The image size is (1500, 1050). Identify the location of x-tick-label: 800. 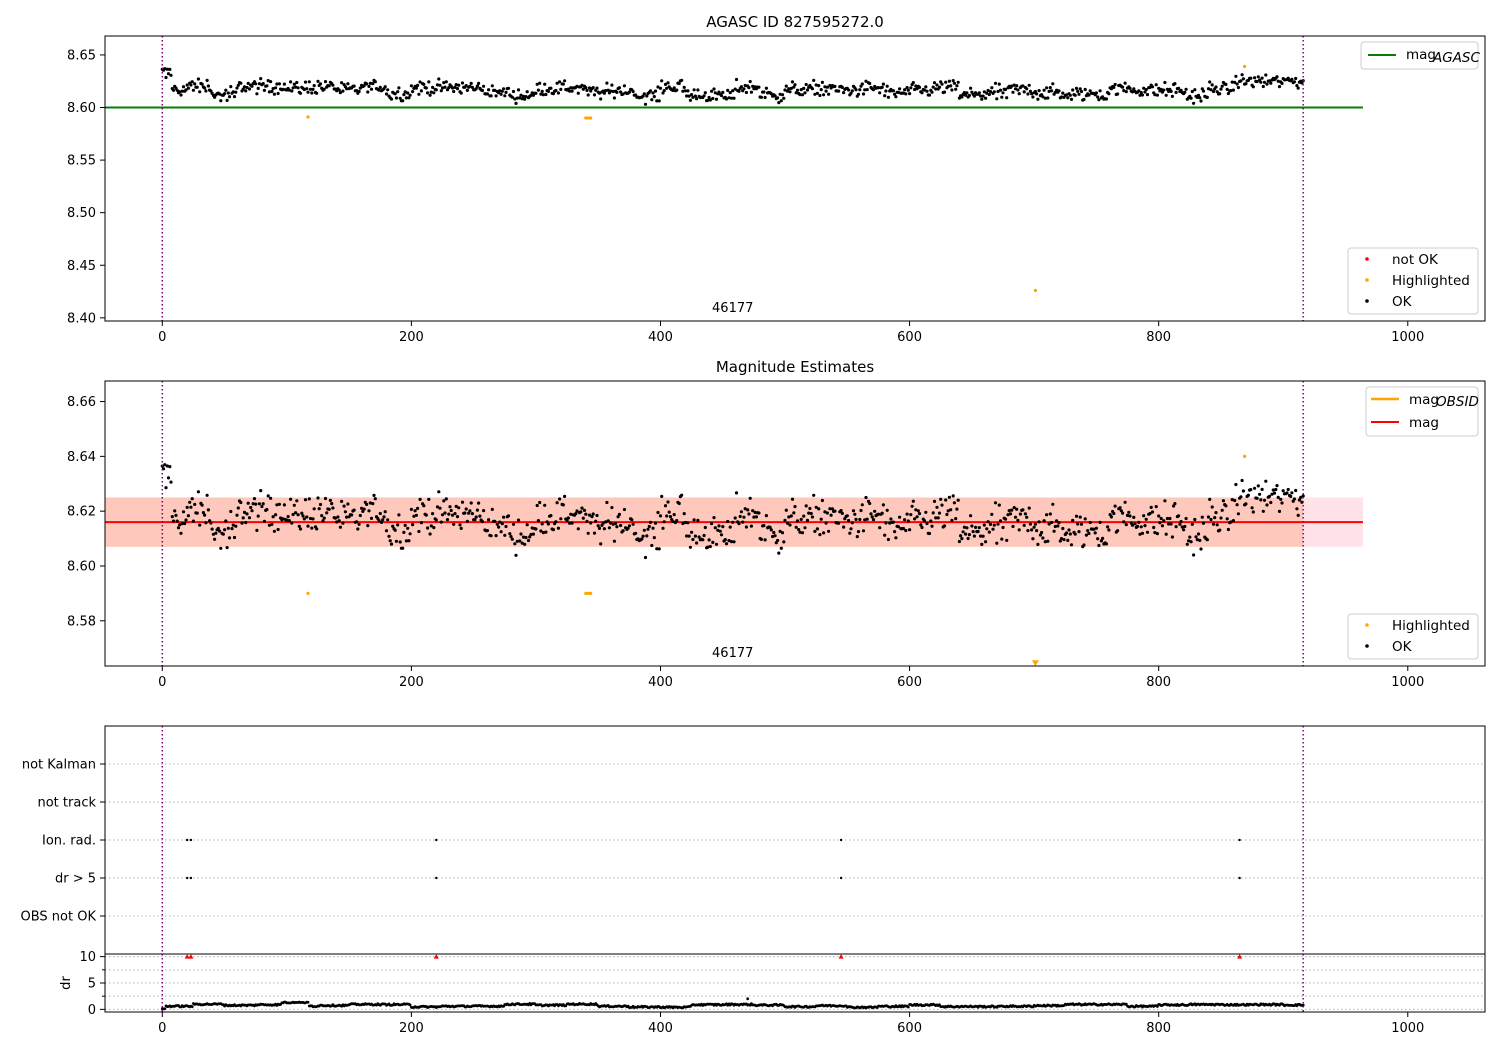
(1158, 1028).